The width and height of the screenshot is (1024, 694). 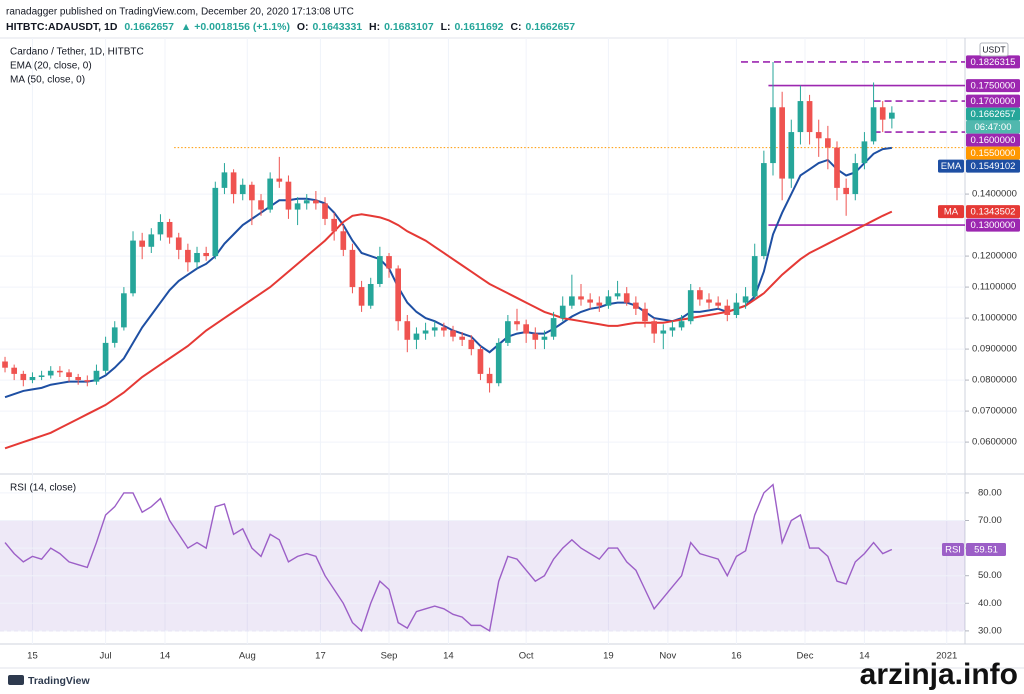 I want to click on indicator-tab-label: MA, so click(x=951, y=212).